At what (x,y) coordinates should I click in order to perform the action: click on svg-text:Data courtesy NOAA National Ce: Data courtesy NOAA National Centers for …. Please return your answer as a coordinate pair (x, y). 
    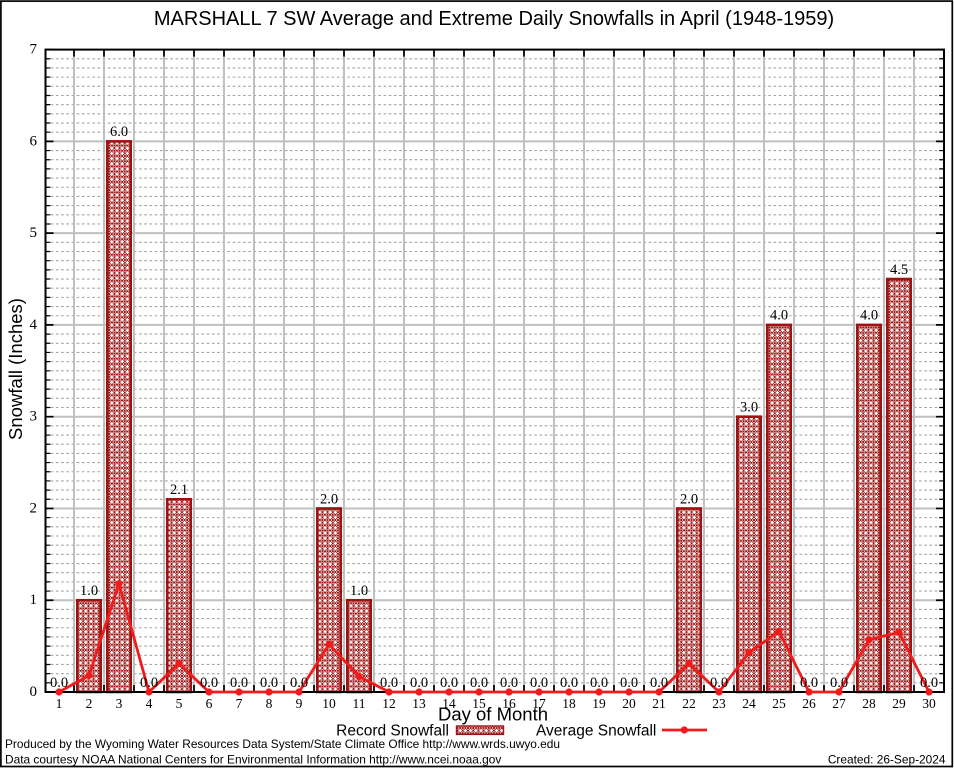
    Looking at the image, I should click on (253, 760).